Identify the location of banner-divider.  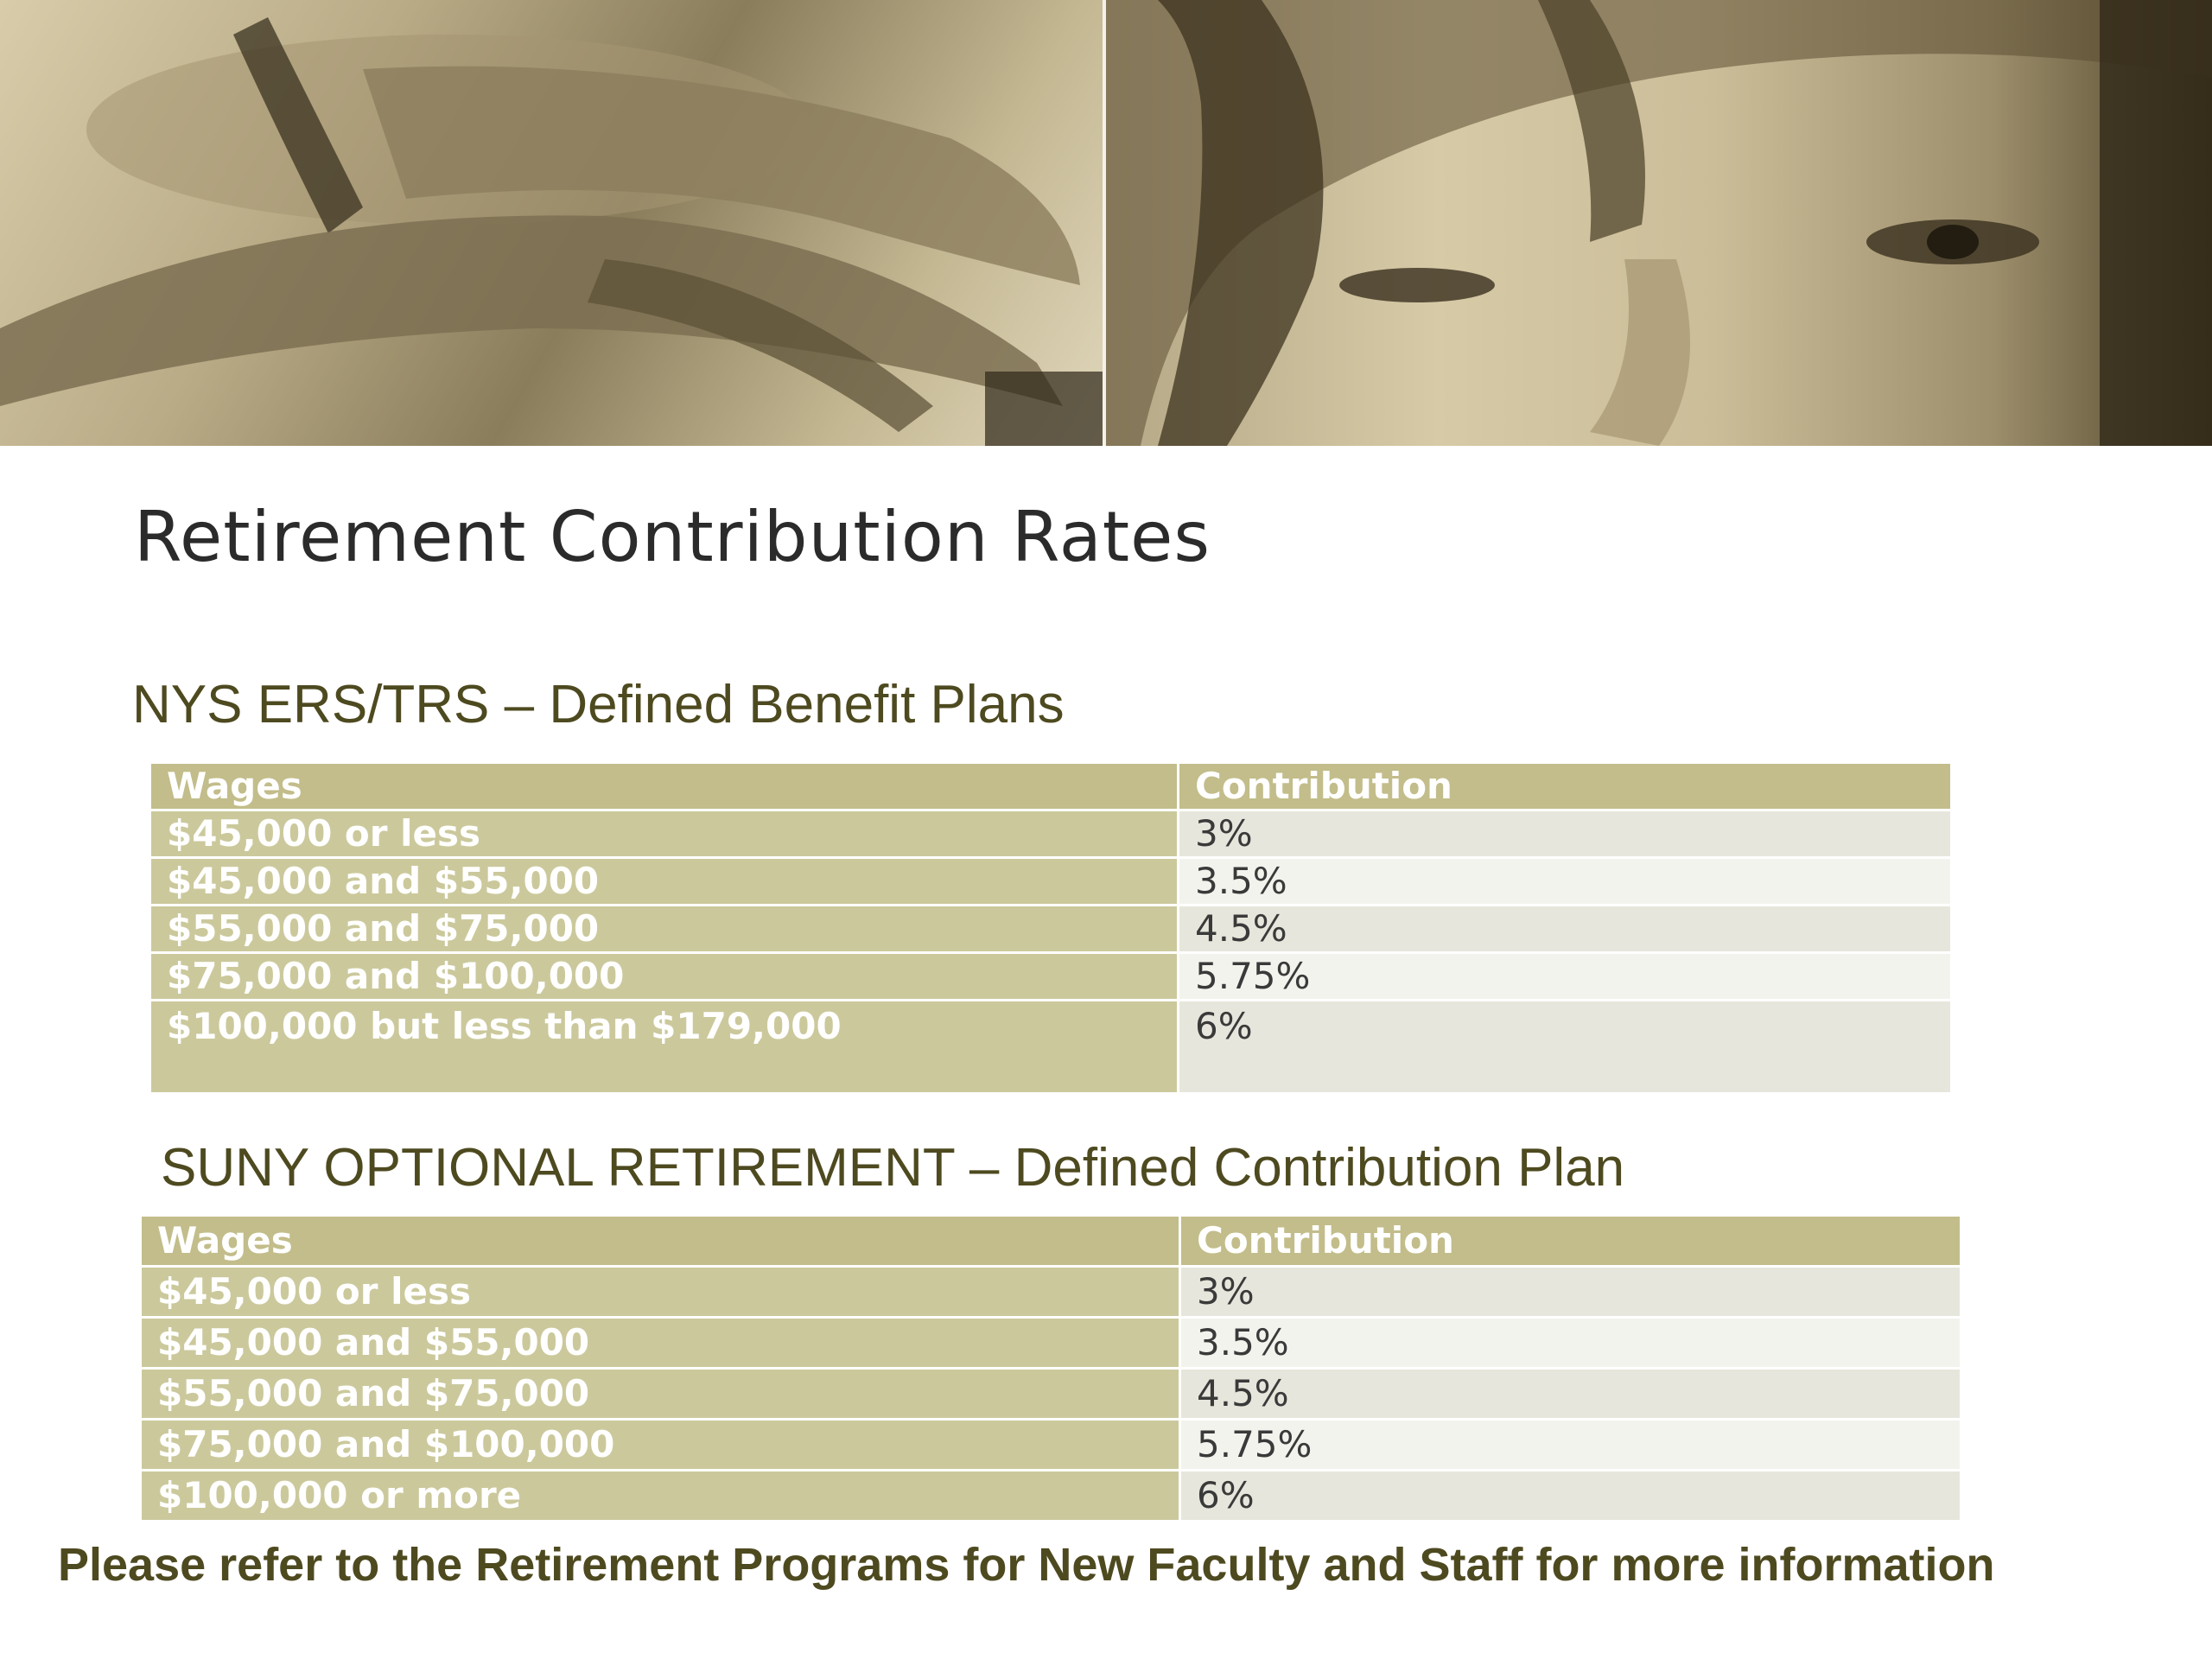
(1104, 223).